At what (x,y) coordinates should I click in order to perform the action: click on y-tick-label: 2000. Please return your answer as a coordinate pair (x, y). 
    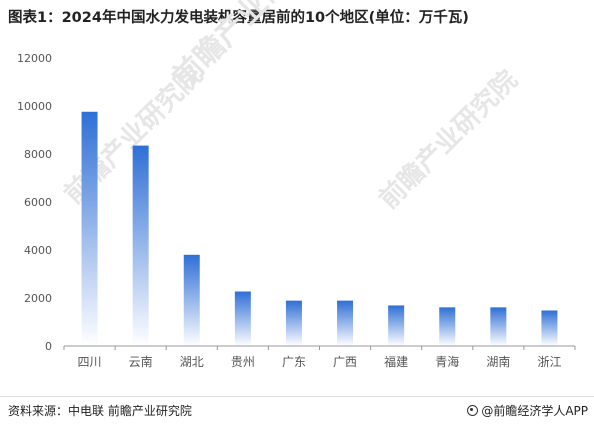
    Looking at the image, I should click on (38, 298).